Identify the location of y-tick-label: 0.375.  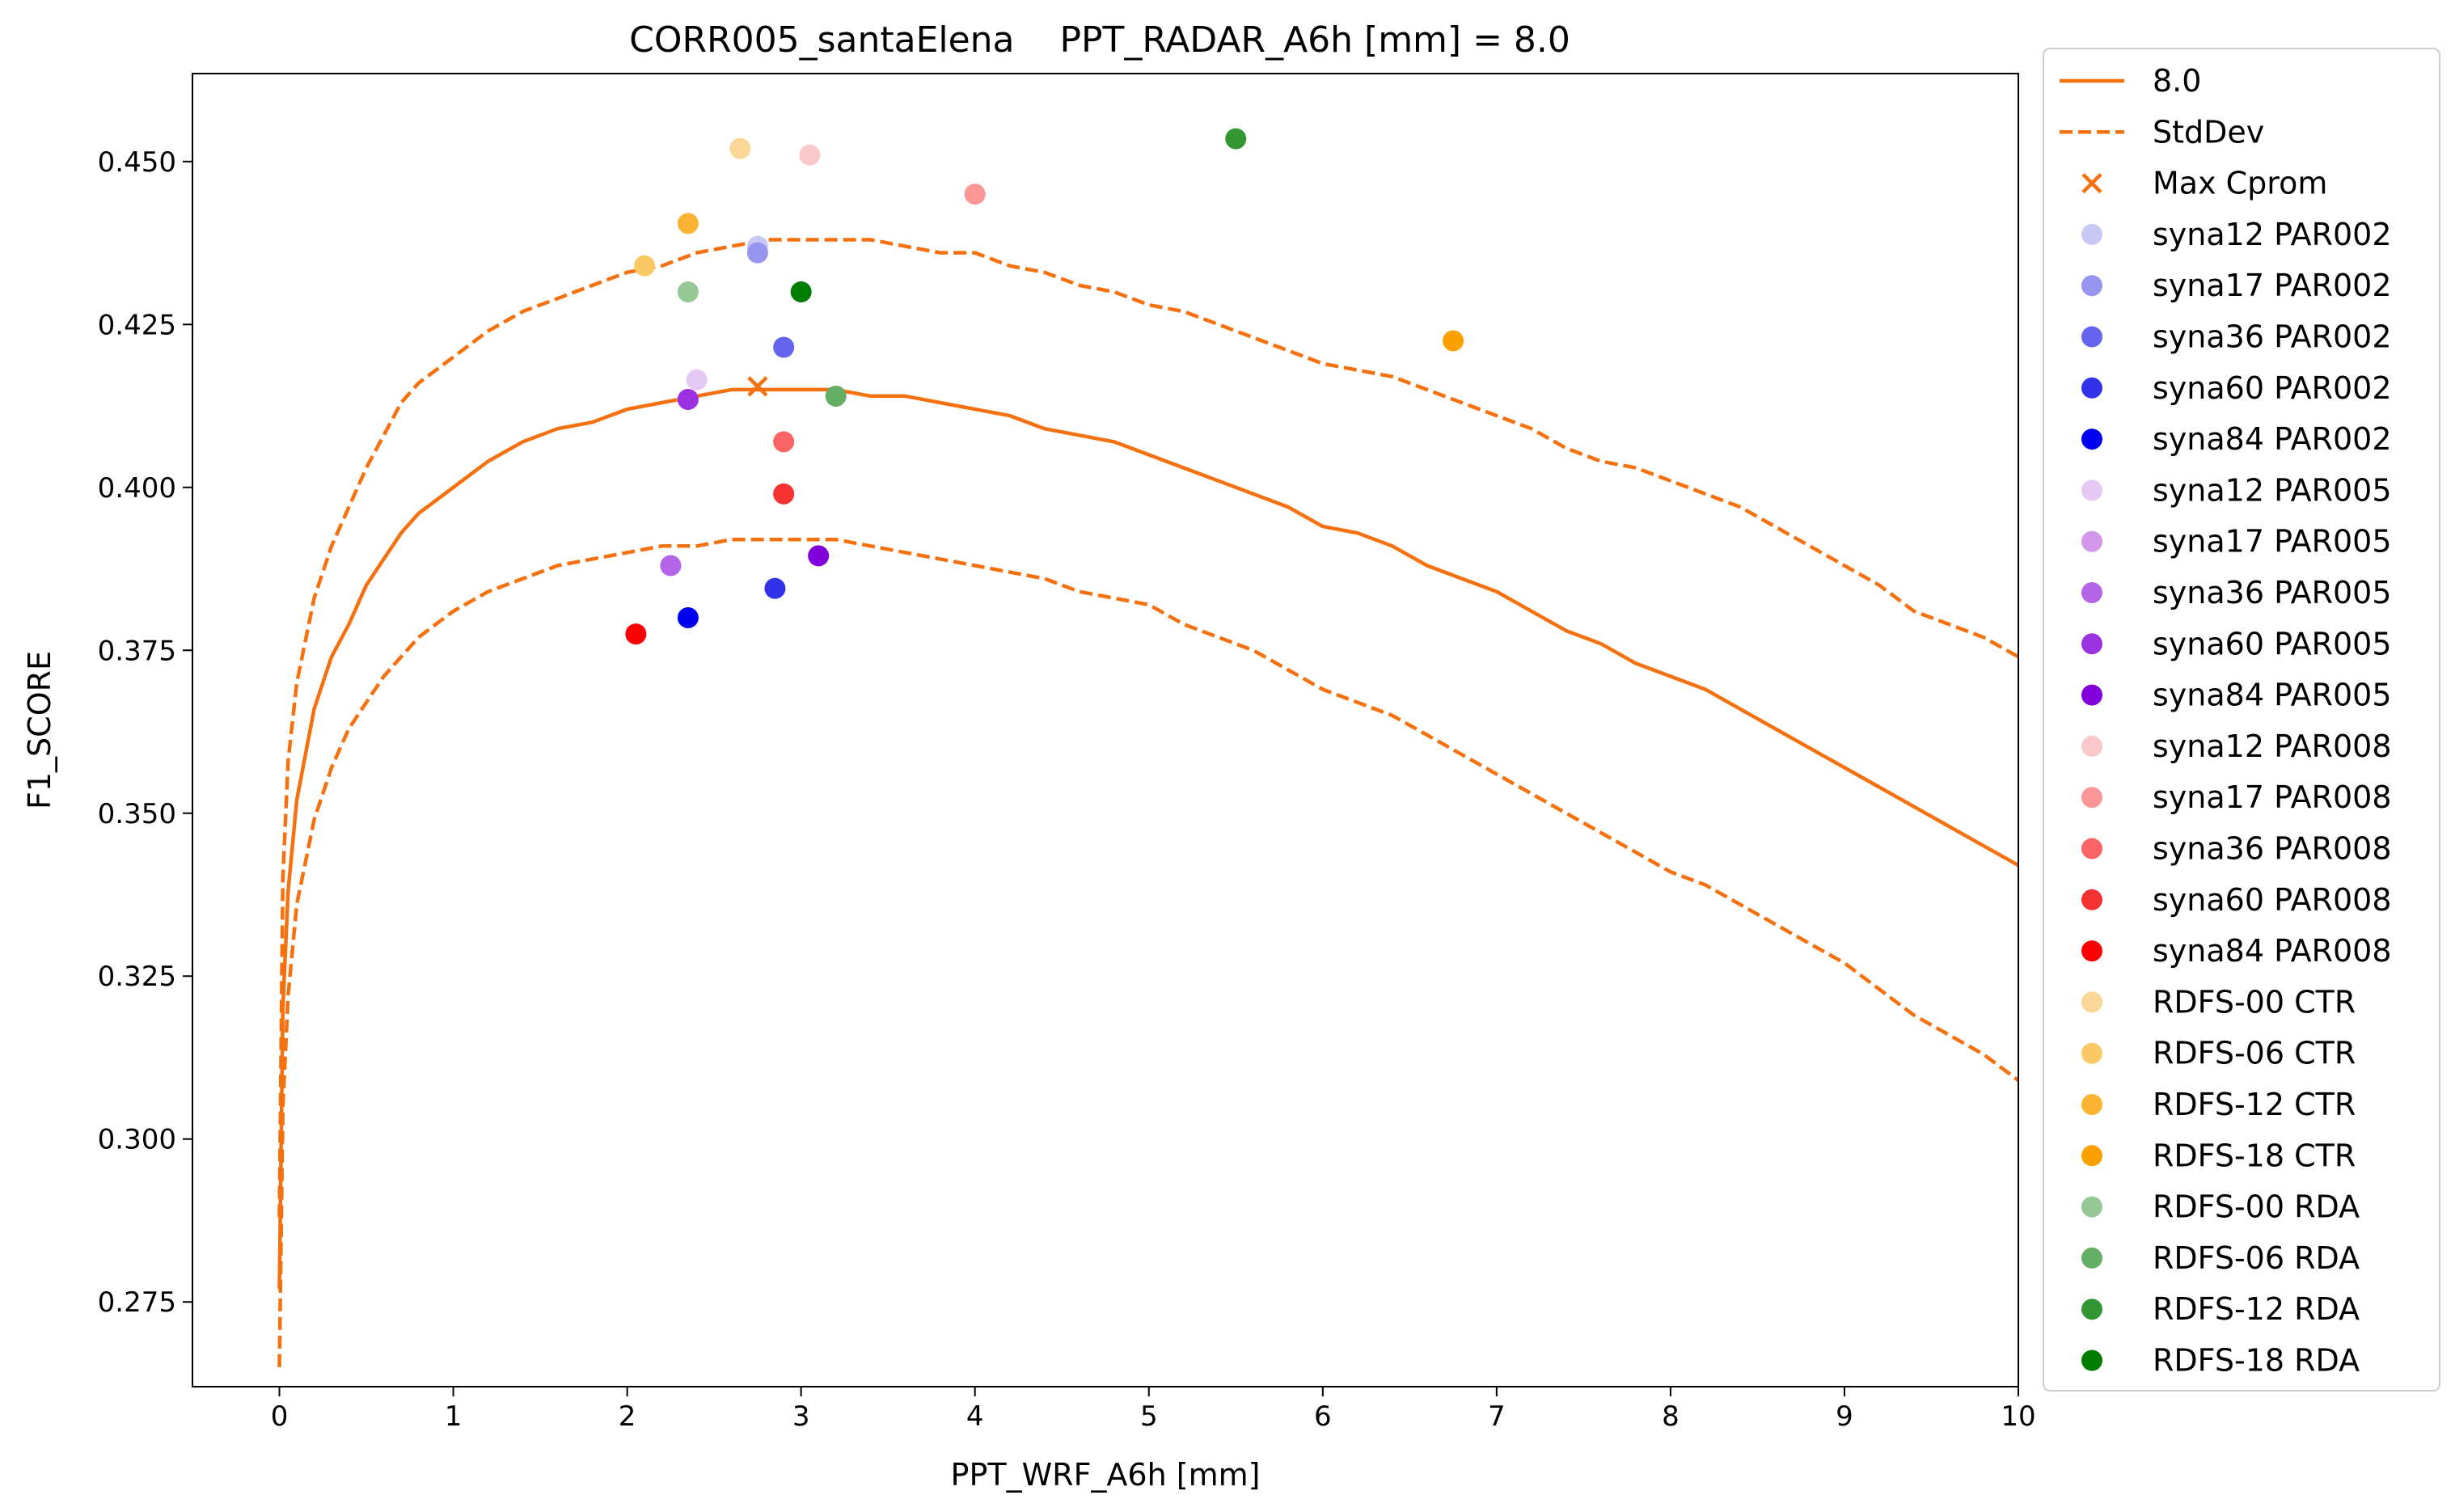
(137, 651).